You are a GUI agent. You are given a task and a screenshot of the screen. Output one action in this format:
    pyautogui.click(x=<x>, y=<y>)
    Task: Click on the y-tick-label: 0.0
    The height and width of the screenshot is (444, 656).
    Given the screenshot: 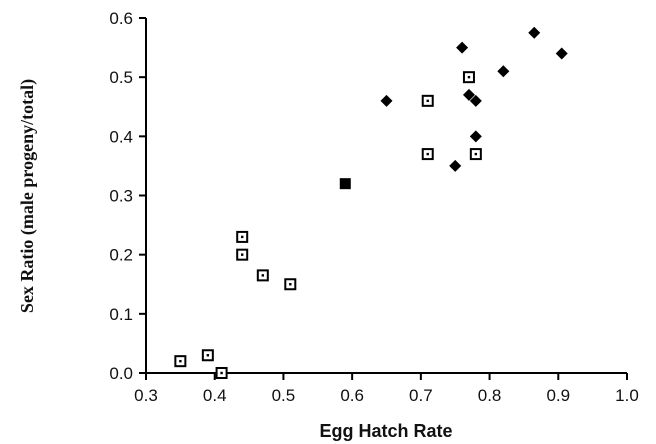 What is the action you would take?
    pyautogui.click(x=121, y=373)
    